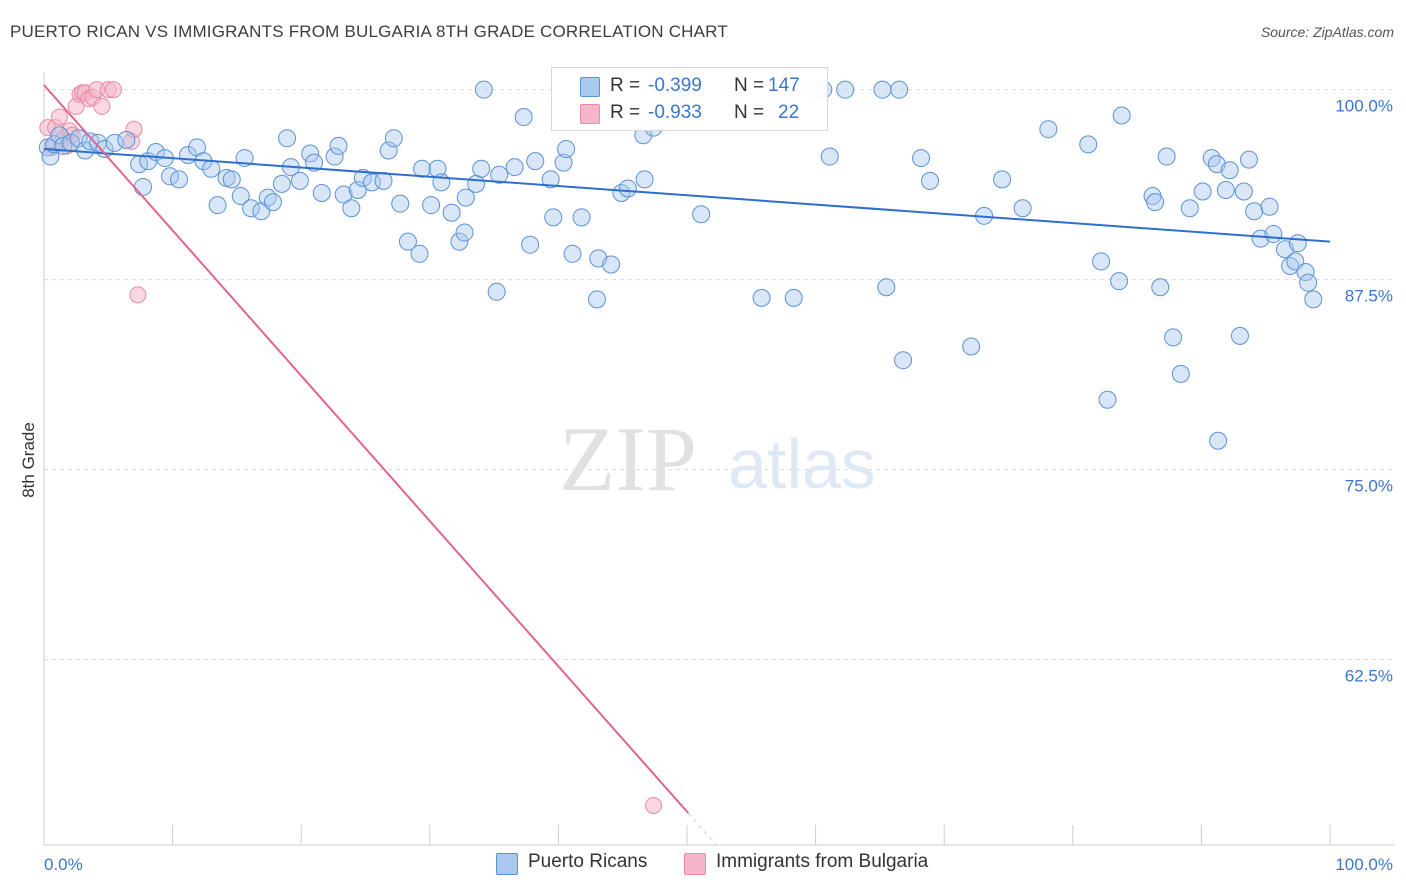 This screenshot has width=1406, height=892. Describe the element at coordinates (695, 864) in the screenshot. I see `bottom-swatch-pink` at that location.